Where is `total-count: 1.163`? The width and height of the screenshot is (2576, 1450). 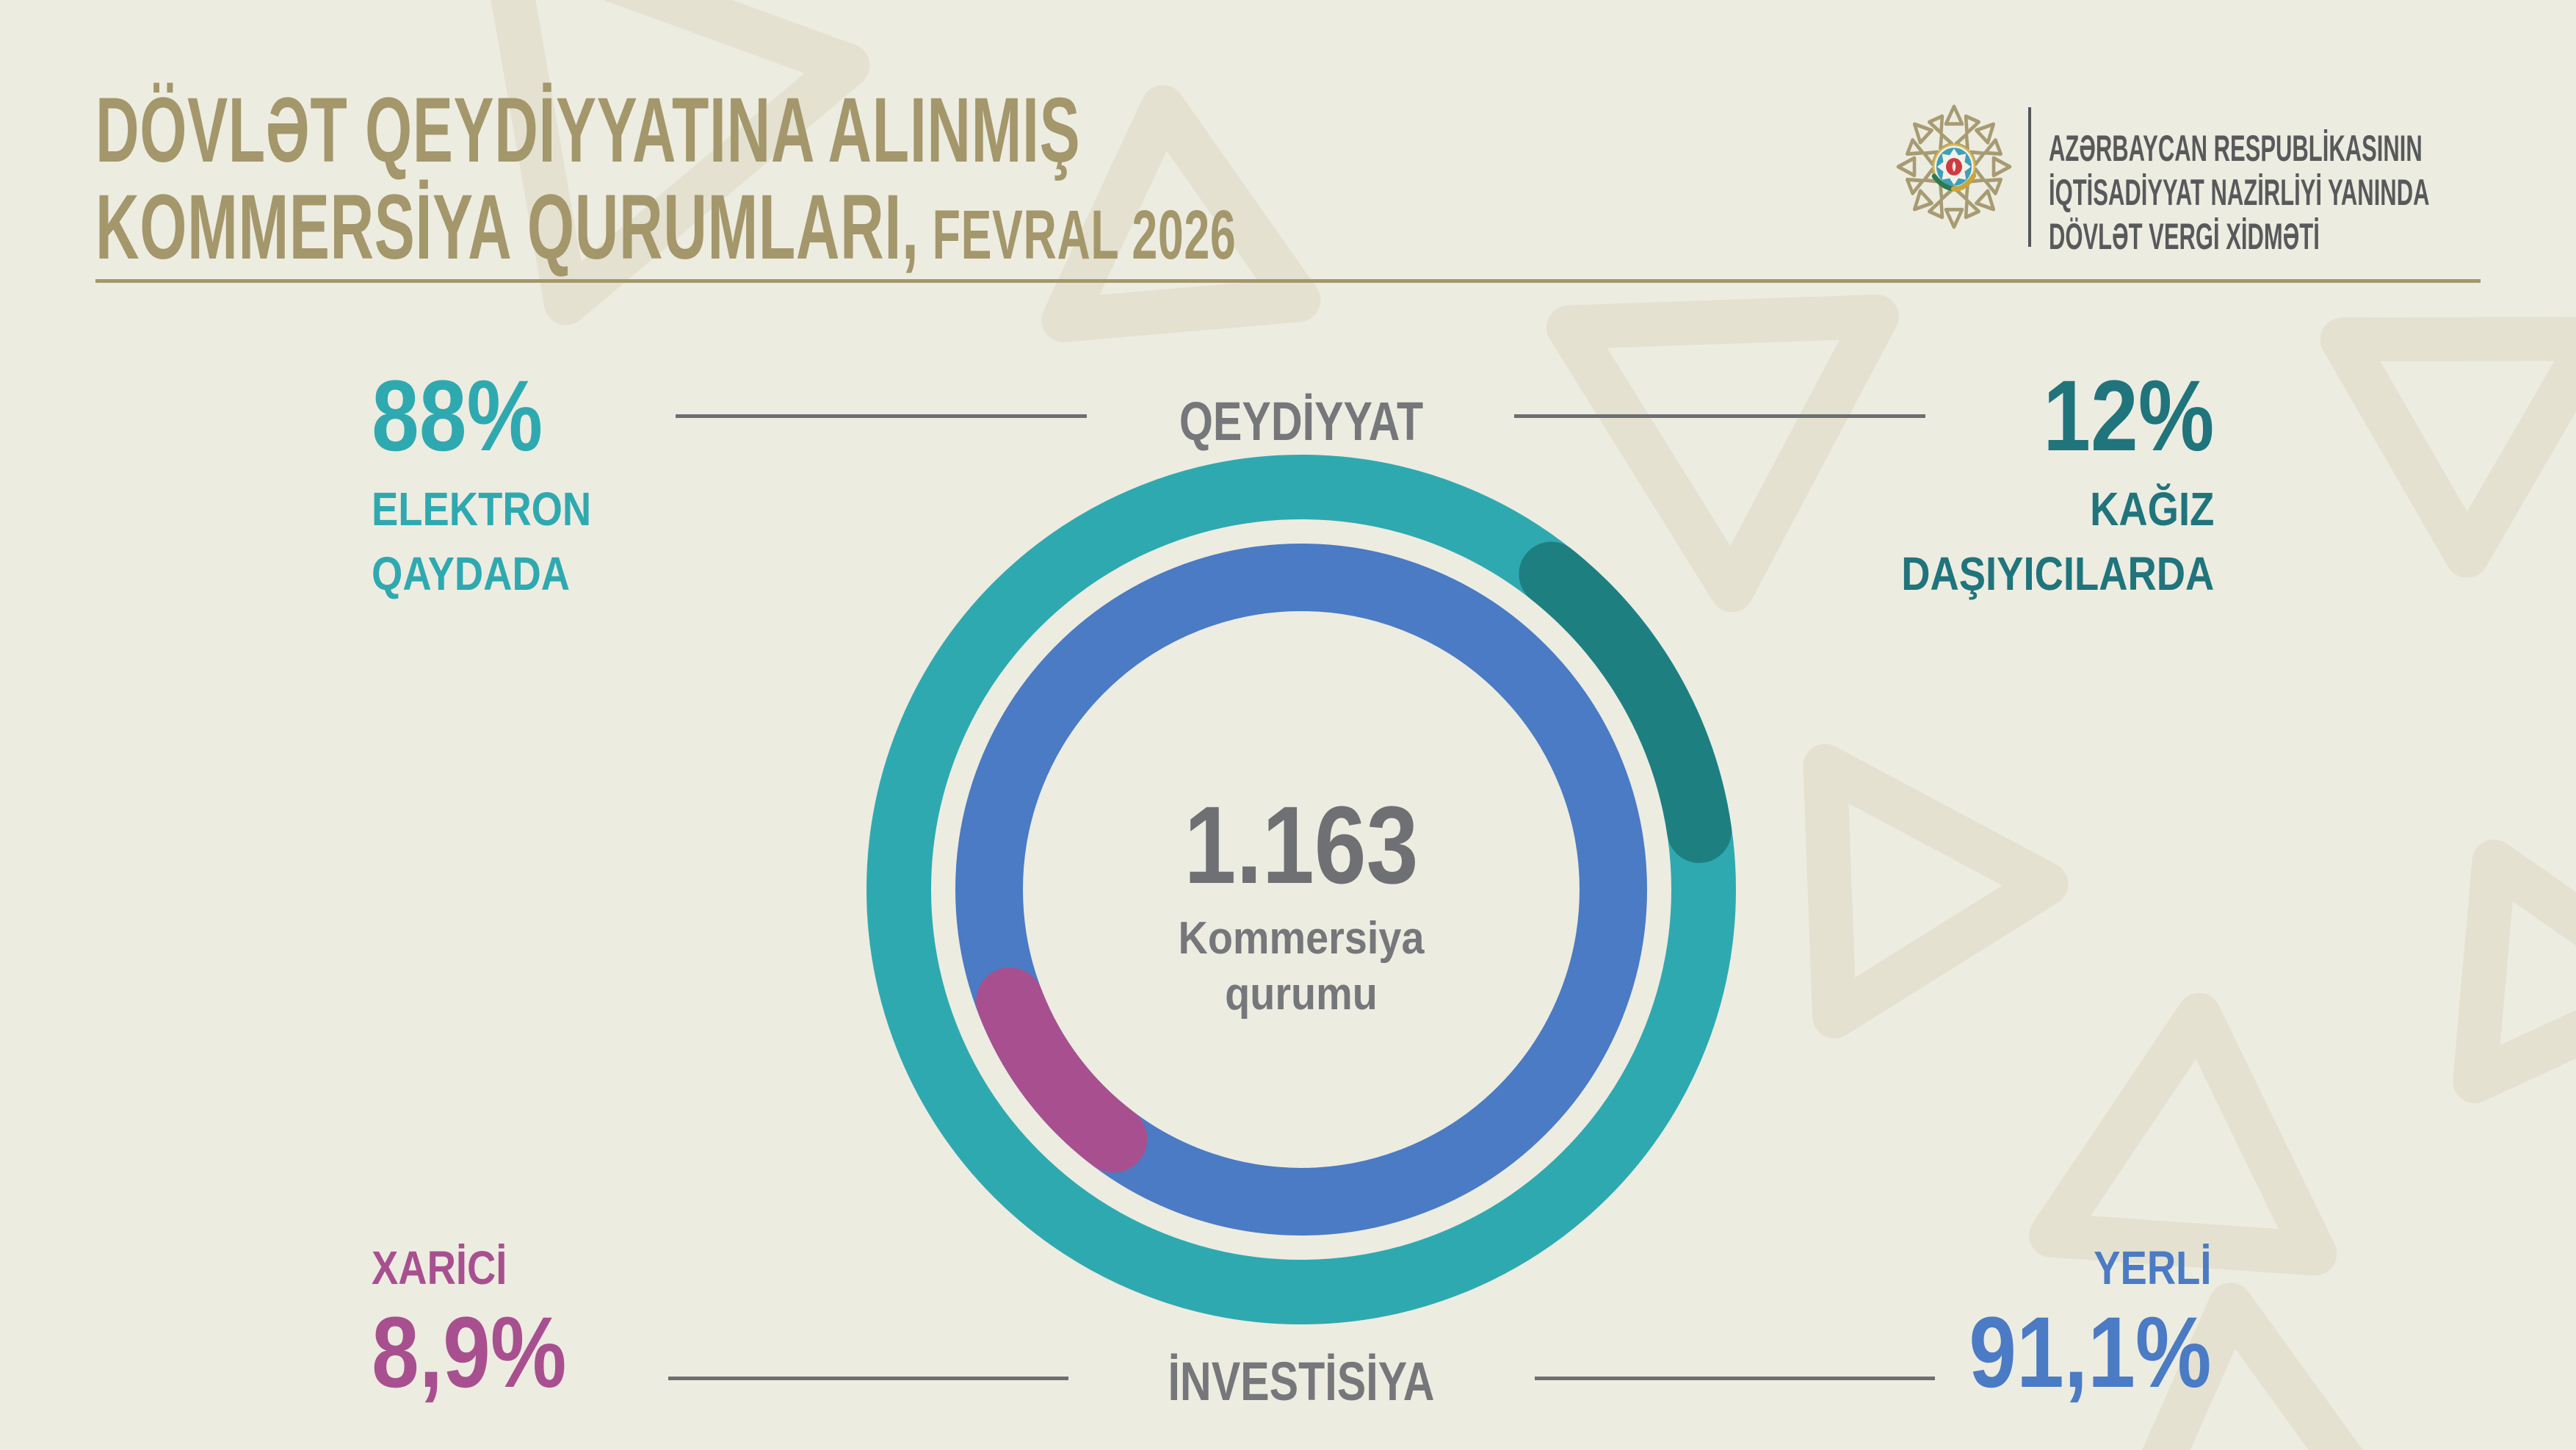 total-count: 1.163 is located at coordinates (1301, 844).